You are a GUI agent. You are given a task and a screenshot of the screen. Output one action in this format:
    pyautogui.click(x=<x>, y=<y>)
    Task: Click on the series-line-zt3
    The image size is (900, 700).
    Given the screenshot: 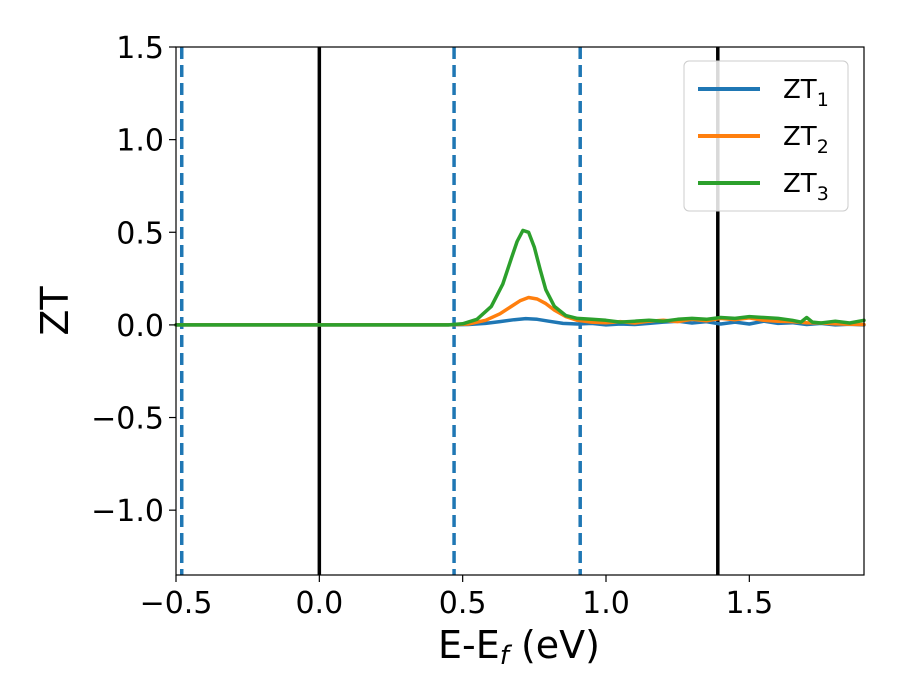 What is the action you would take?
    pyautogui.click(x=520, y=277)
    